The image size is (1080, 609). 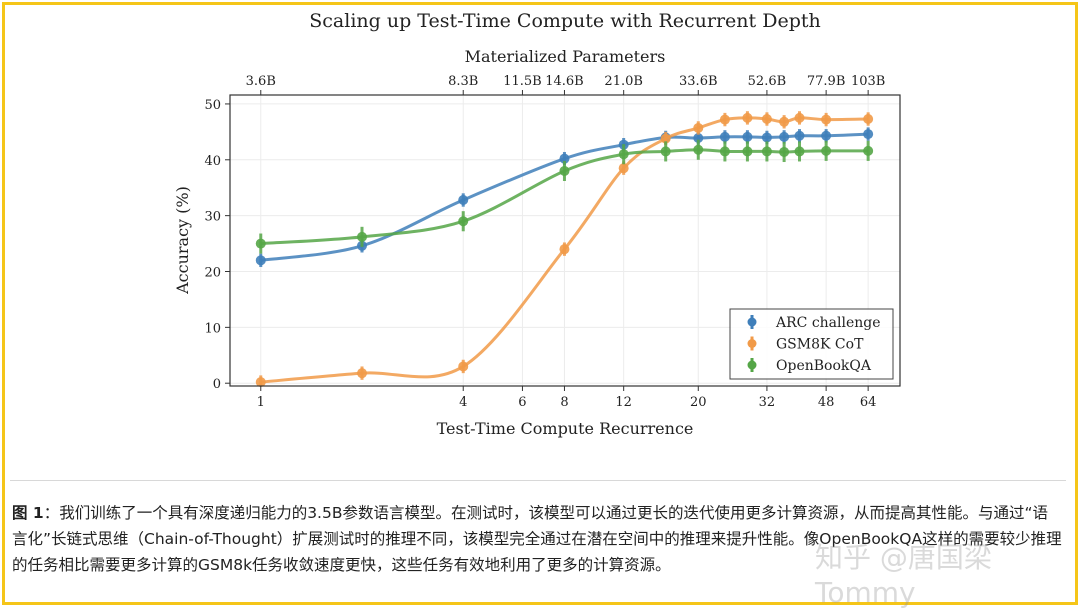 I want to click on y-tick-label: 0, so click(x=217, y=384).